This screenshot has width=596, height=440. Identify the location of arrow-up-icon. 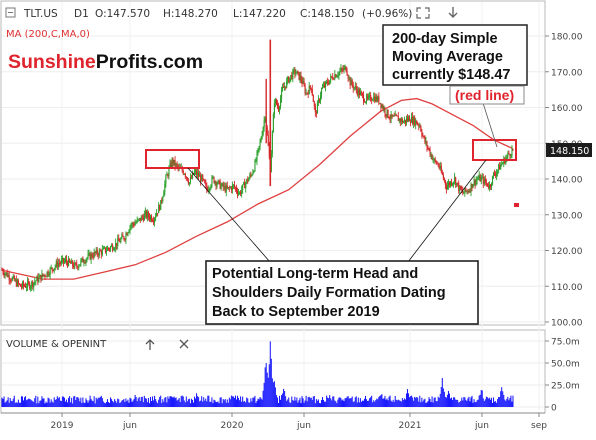
(150, 344).